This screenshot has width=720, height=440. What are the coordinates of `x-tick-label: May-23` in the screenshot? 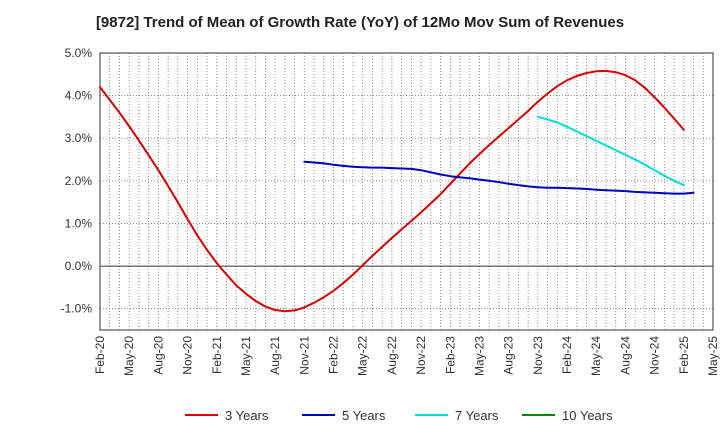 It's located at (479, 356).